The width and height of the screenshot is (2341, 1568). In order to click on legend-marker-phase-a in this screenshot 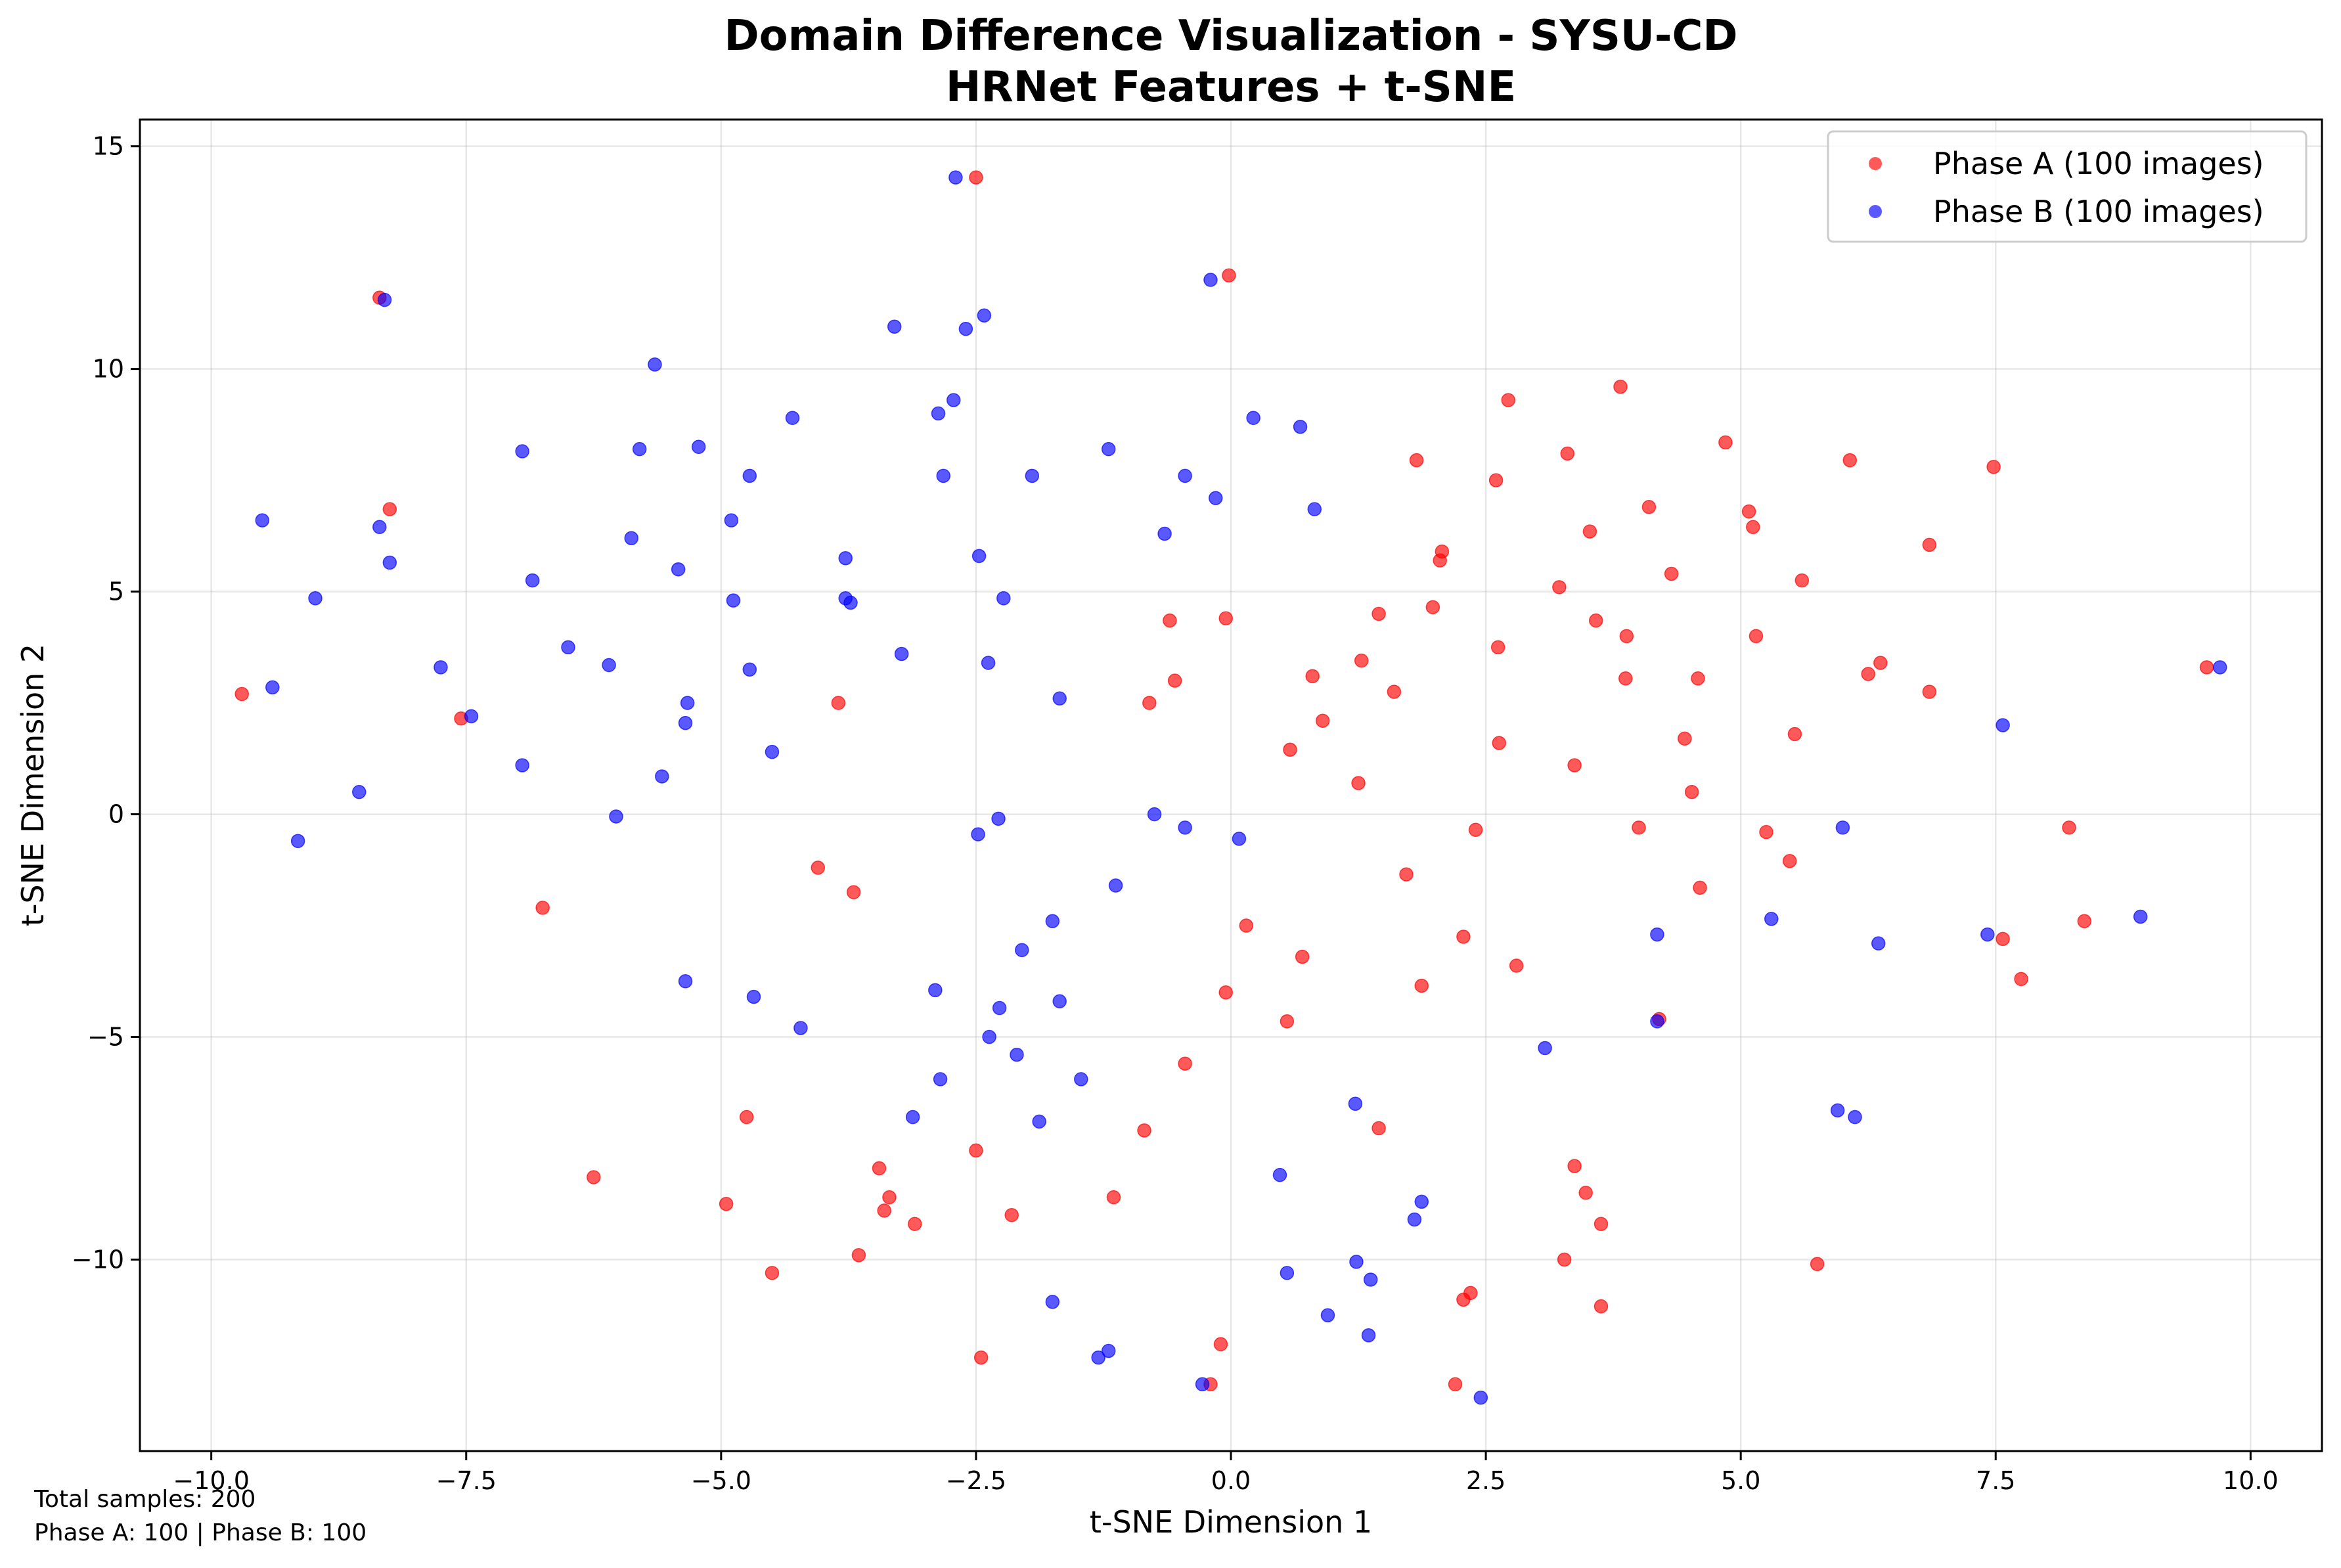, I will do `click(1875, 163)`.